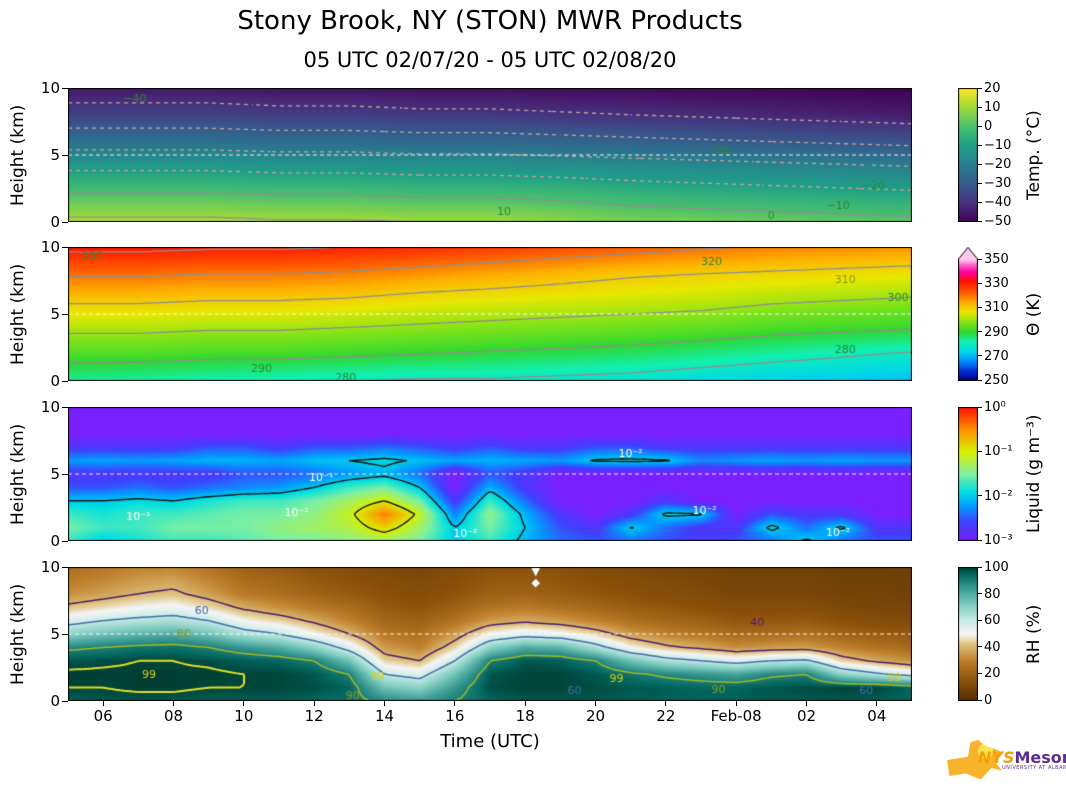  What do you see at coordinates (968, 314) in the screenshot?
I see `potential-temperature-colorbar` at bounding box center [968, 314].